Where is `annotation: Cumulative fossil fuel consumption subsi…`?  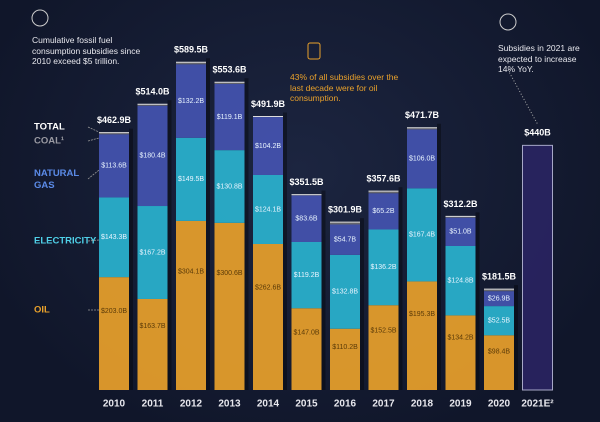 annotation: Cumulative fossil fuel consumption subsi… is located at coordinates (86, 50).